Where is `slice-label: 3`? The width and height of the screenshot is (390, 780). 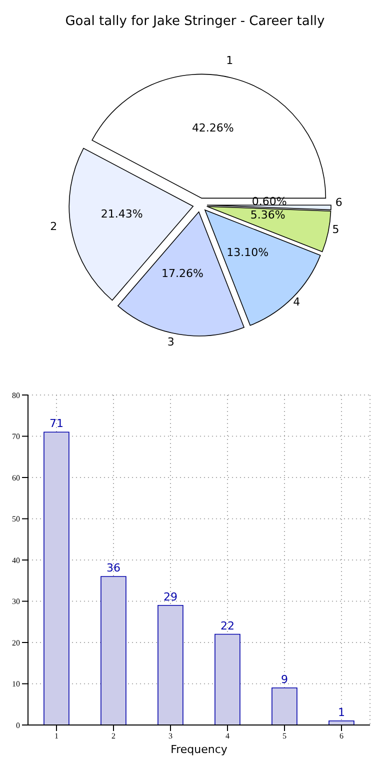
slice-label: 3 is located at coordinates (170, 341).